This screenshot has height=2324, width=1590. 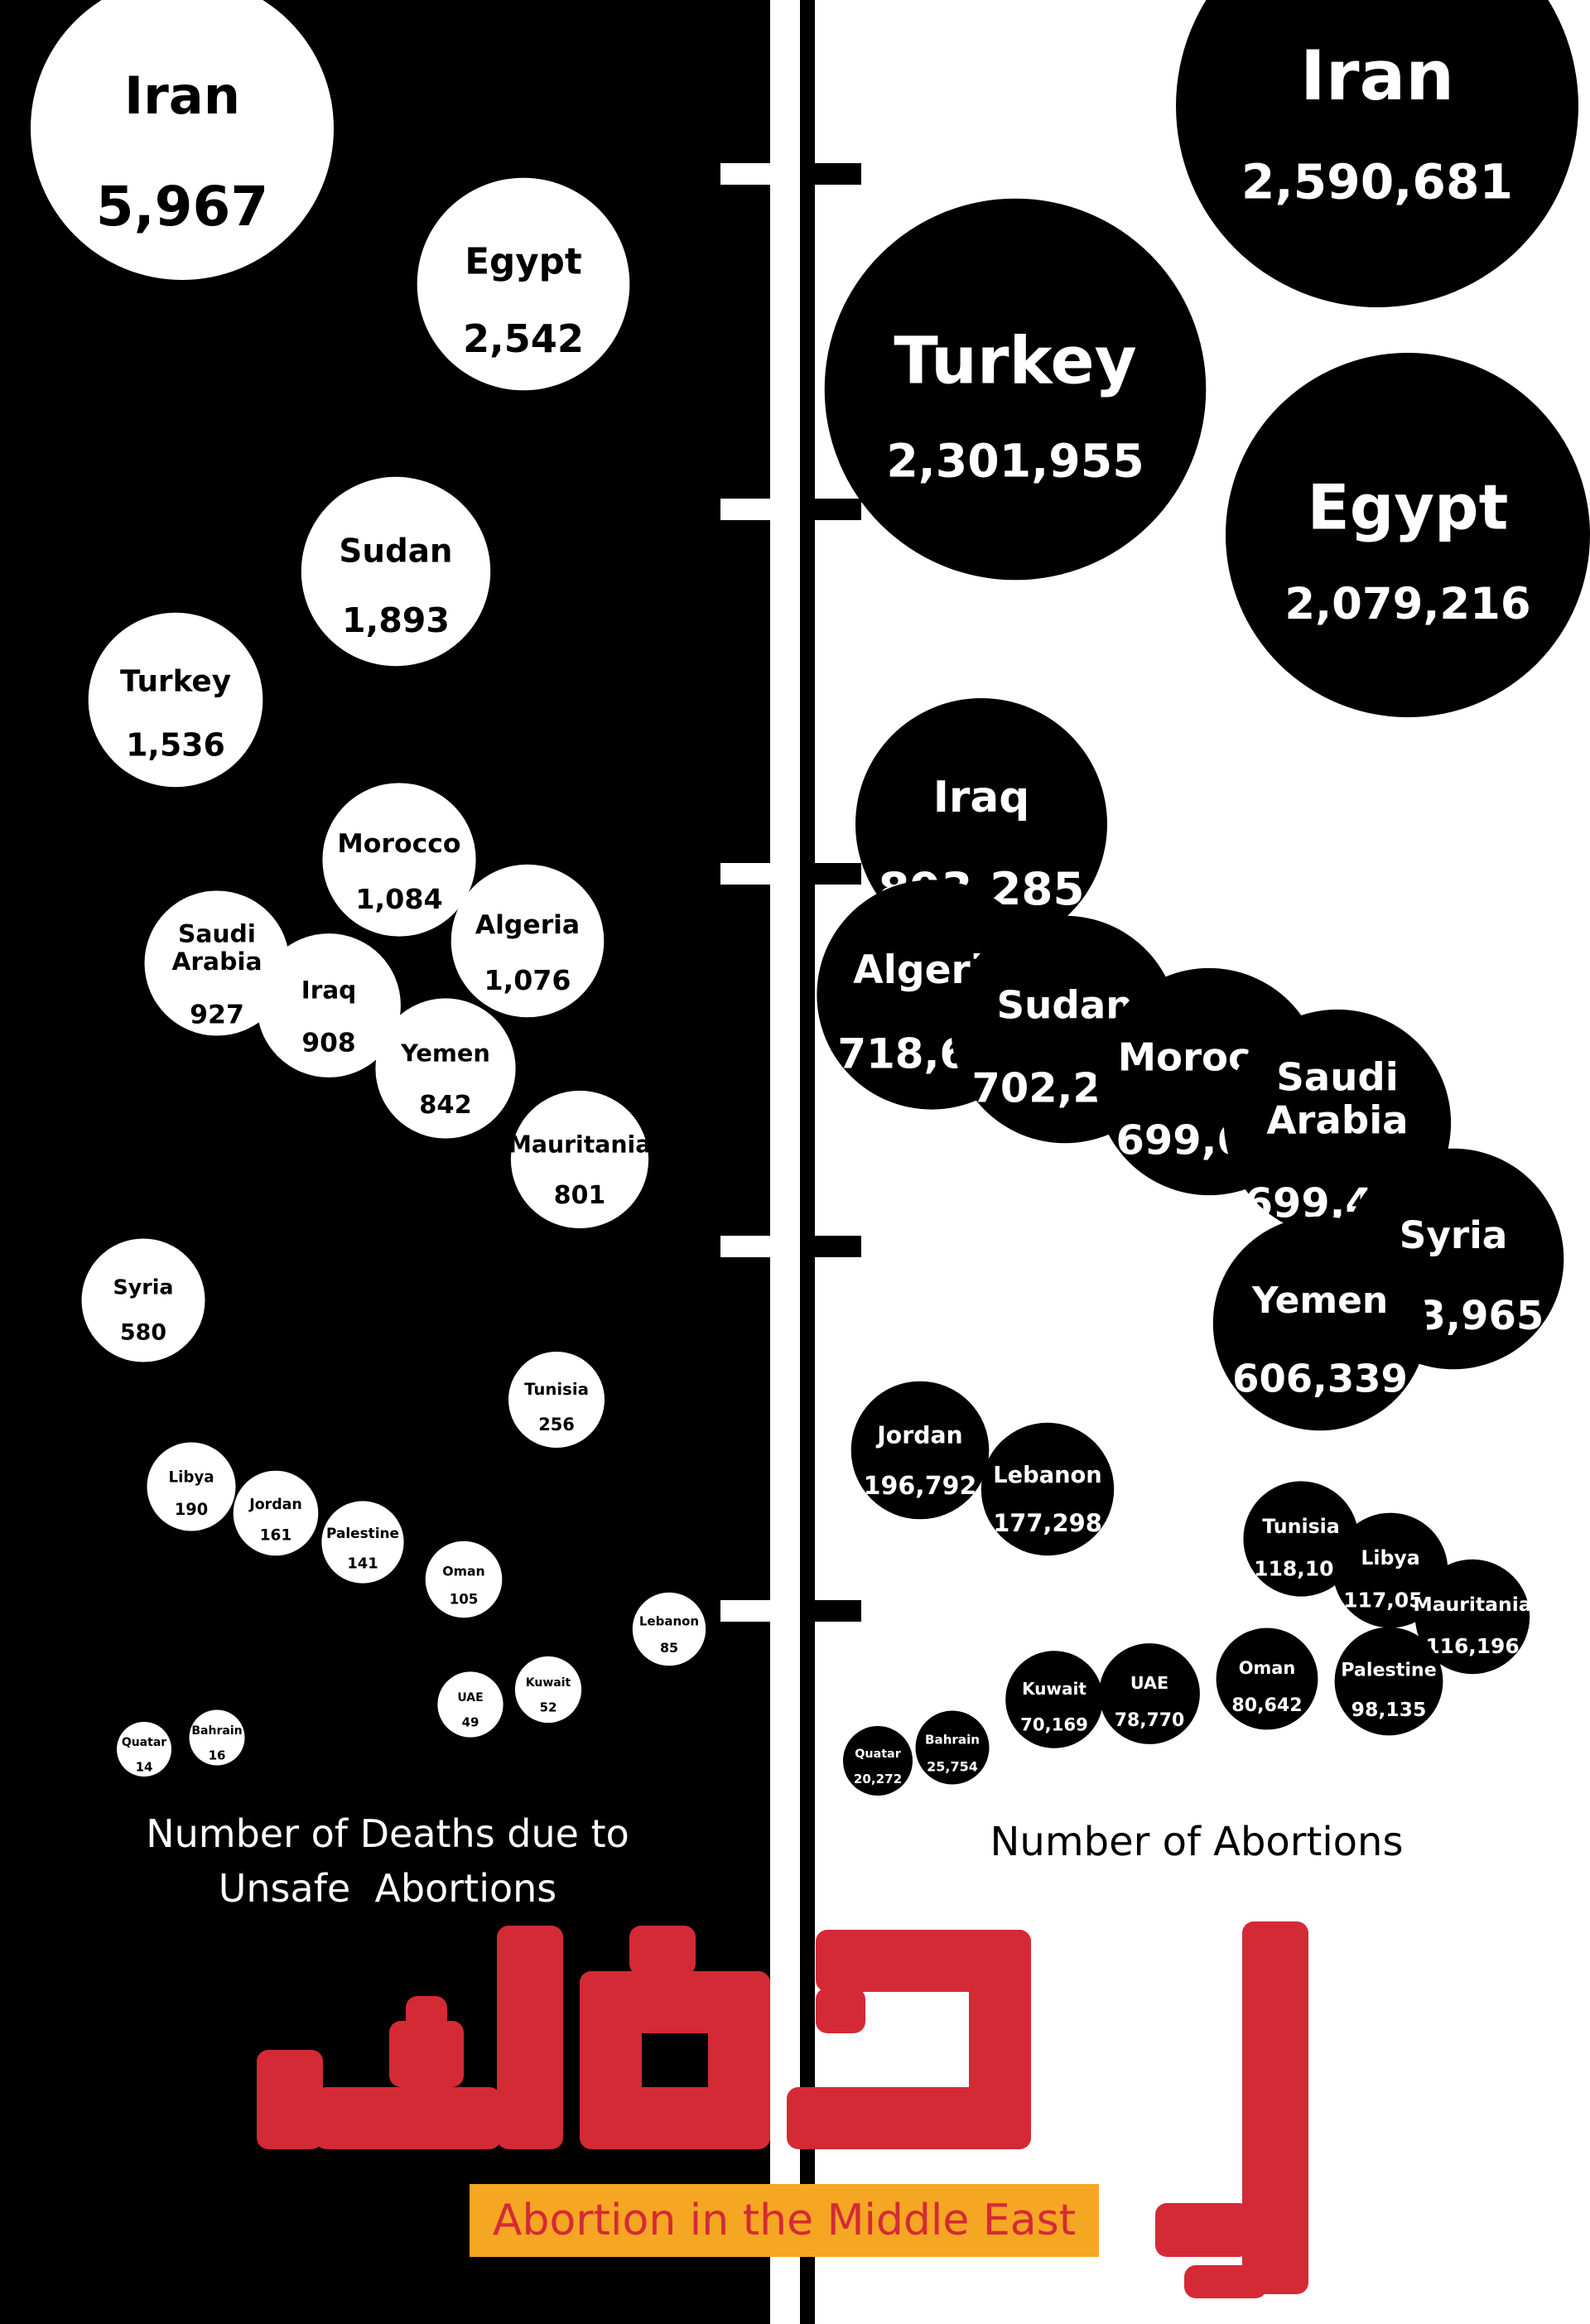 What do you see at coordinates (217, 1756) in the screenshot?
I see `deaths-bubble-bahrain-value: 16` at bounding box center [217, 1756].